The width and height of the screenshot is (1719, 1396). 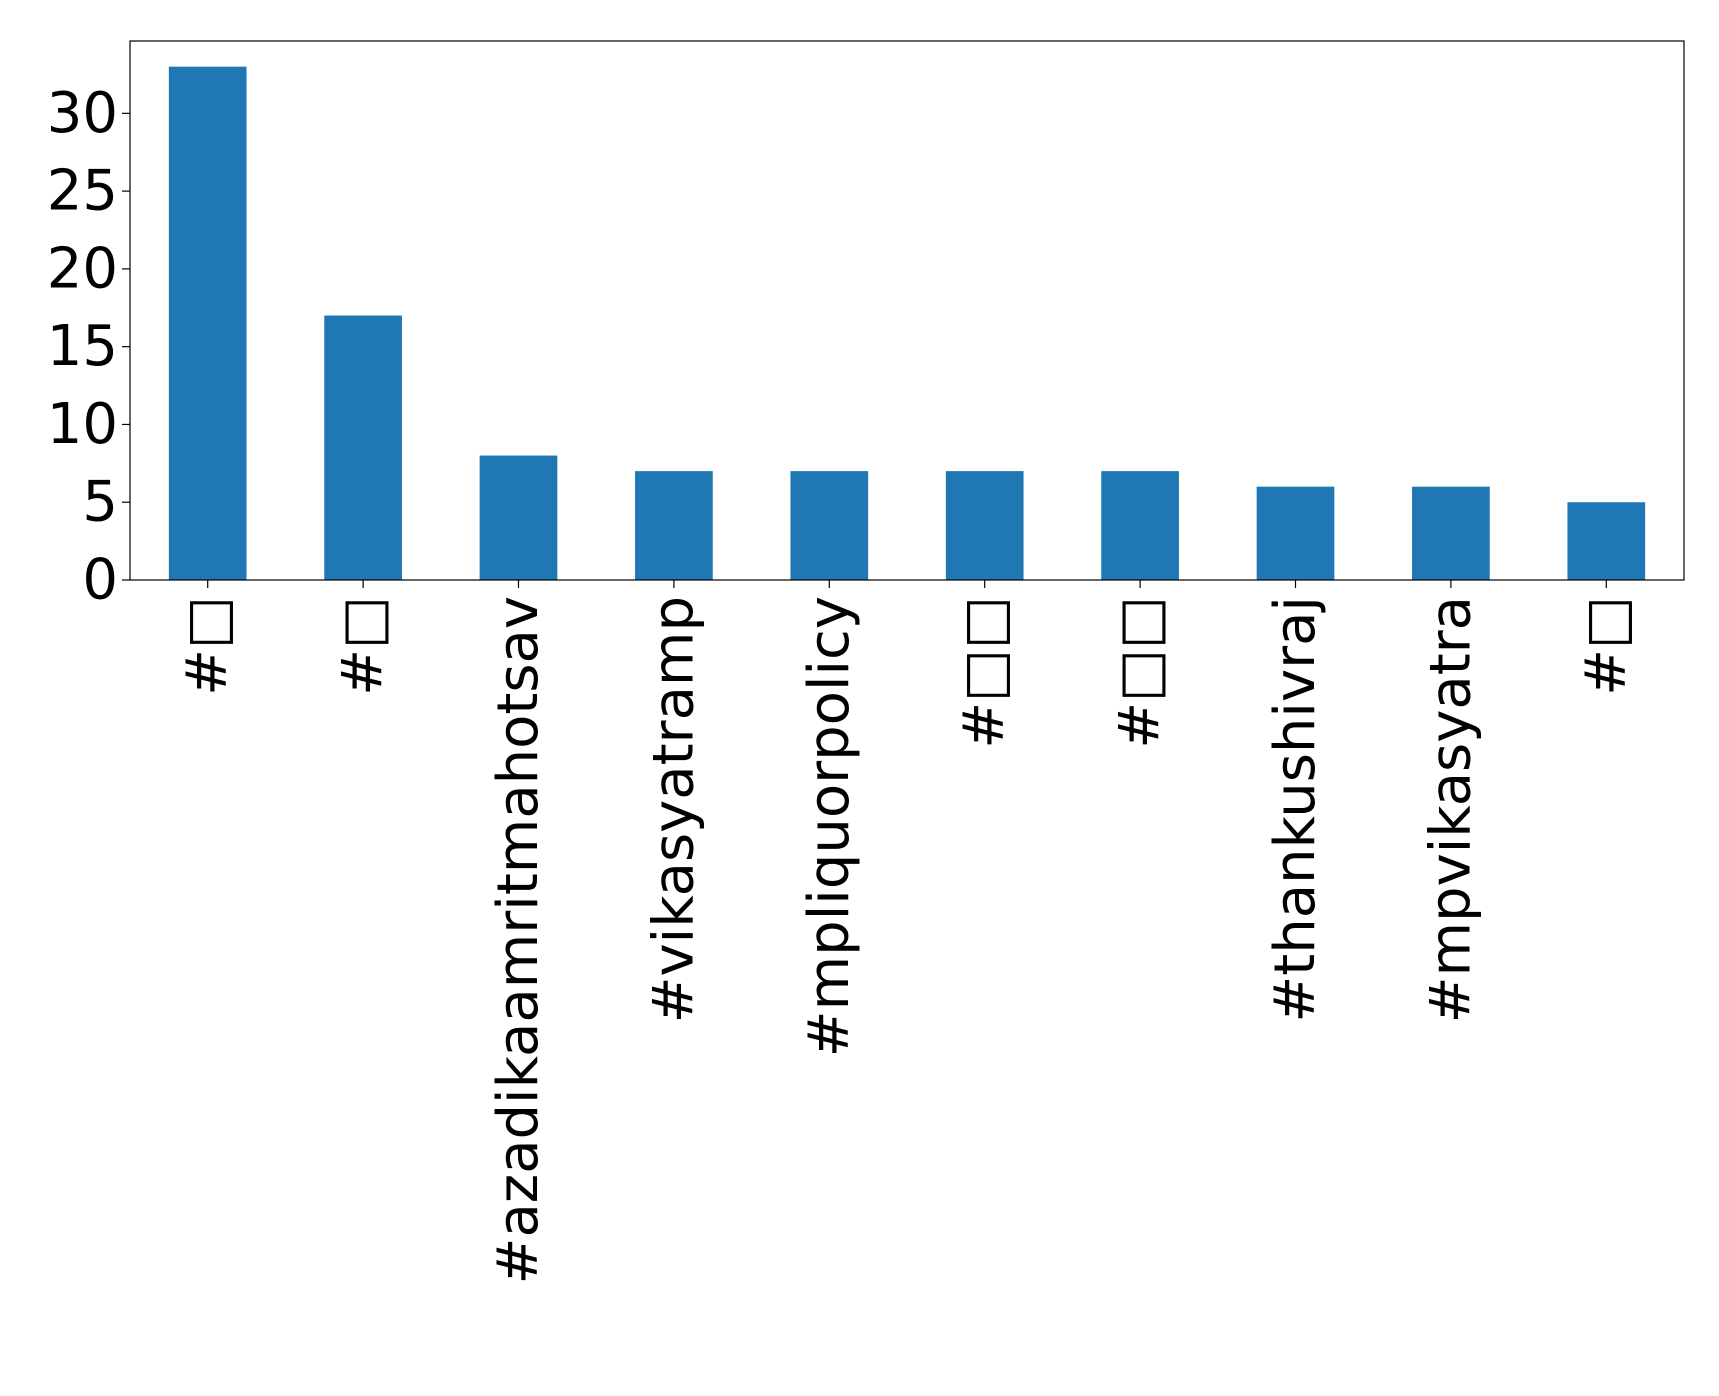 I want to click on y-tick-label: 5, so click(x=100, y=502).